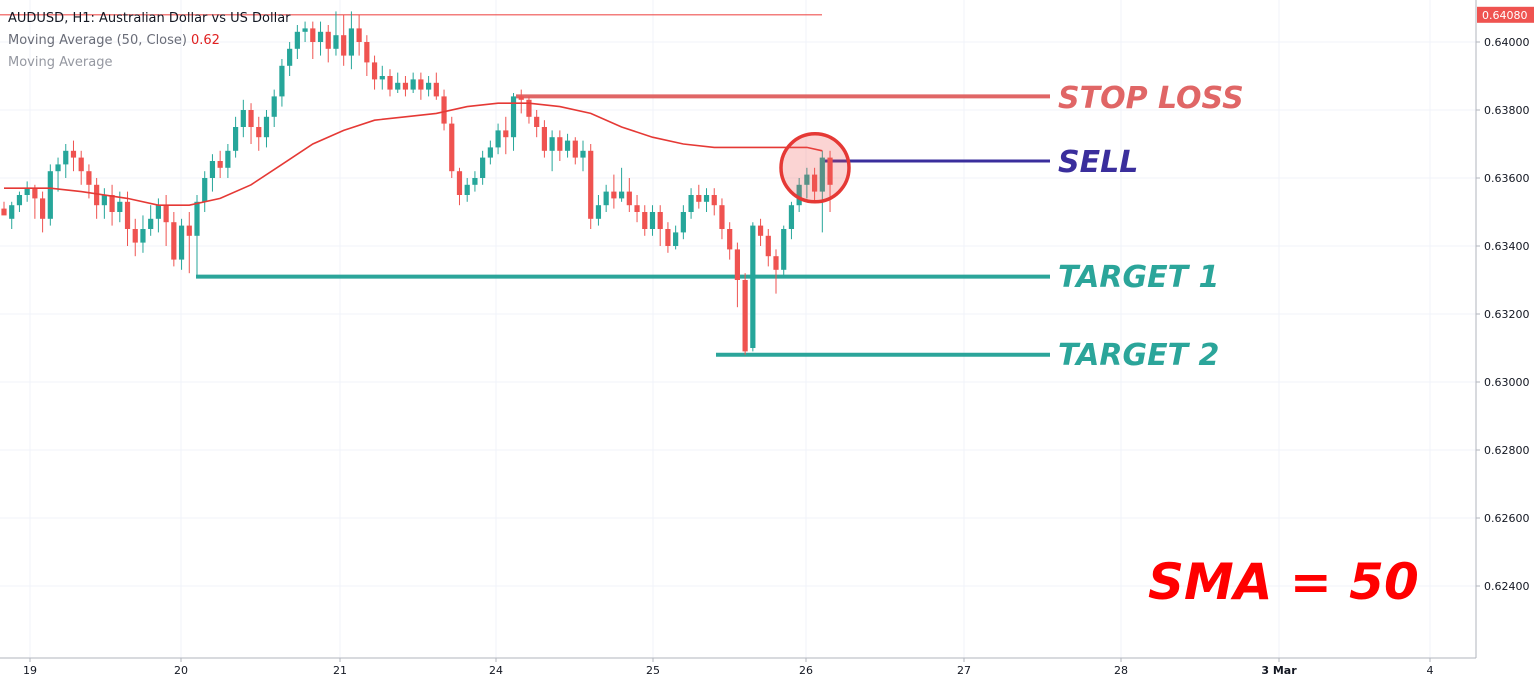 This screenshot has height=680, width=1534. Describe the element at coordinates (1507, 110) in the screenshot. I see `price-tick-label: 0.63800` at that location.